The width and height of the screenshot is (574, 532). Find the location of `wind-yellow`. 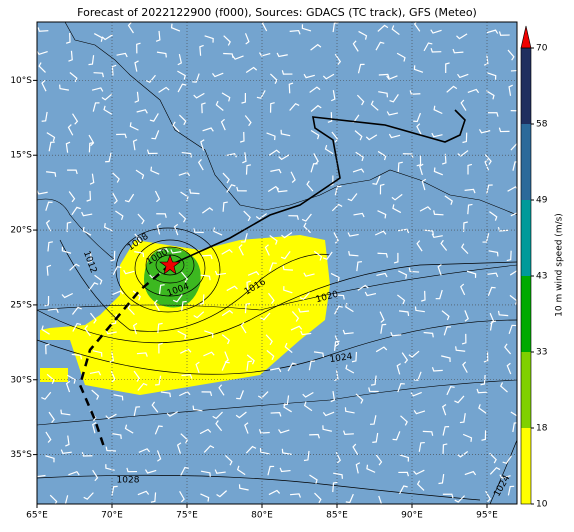

wind-yellow is located at coordinates (54, 375).